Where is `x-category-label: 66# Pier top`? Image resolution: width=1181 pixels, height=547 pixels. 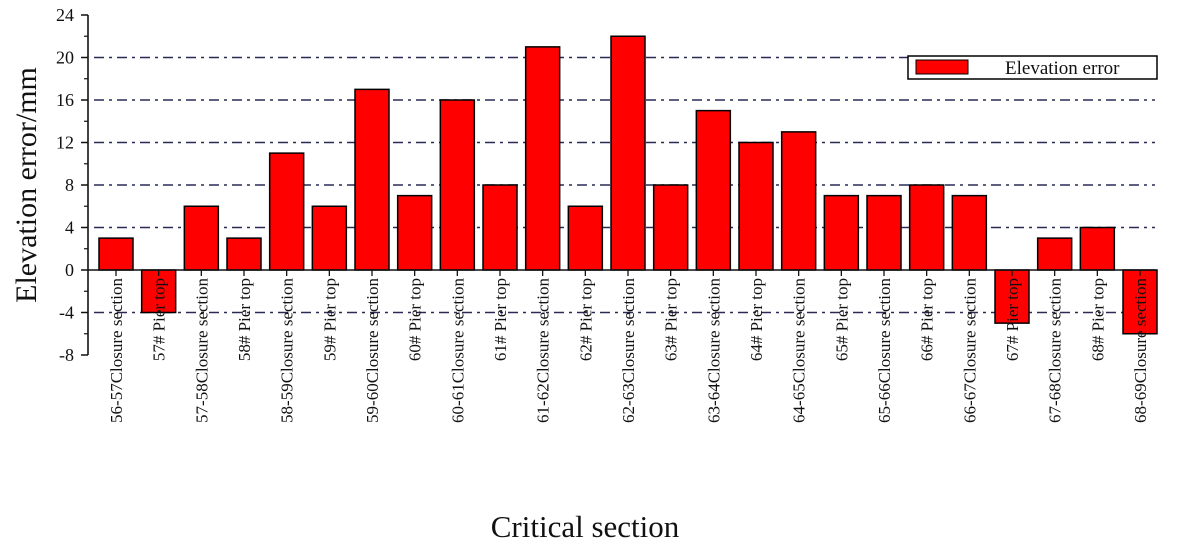 x-category-label: 66# Pier top is located at coordinates (927, 319).